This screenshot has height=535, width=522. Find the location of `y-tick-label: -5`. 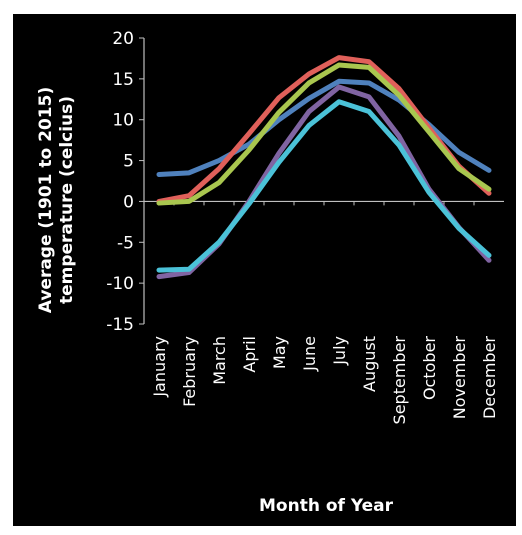

y-tick-label: -5 is located at coordinates (125, 243).